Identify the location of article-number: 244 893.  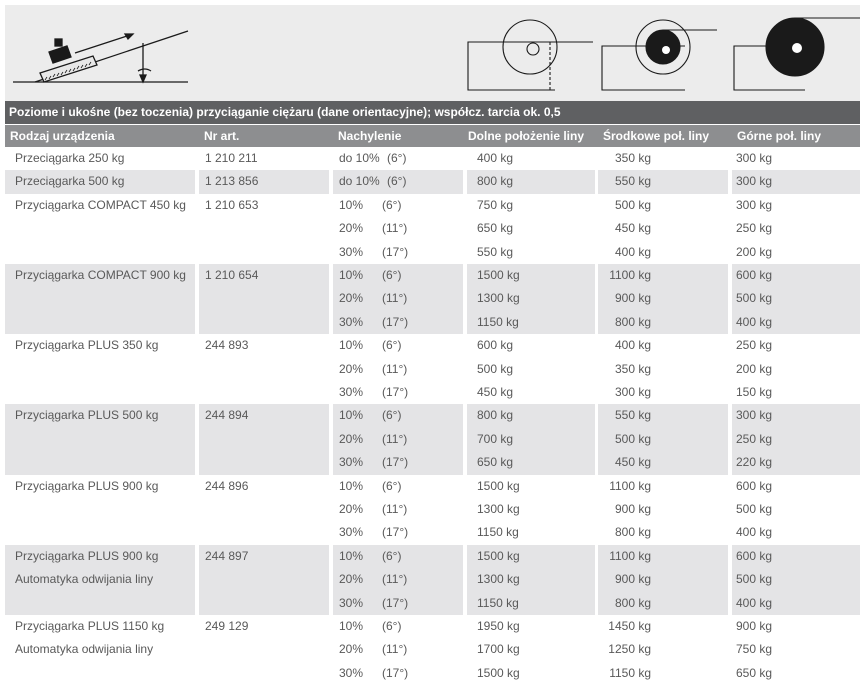
(227, 345).